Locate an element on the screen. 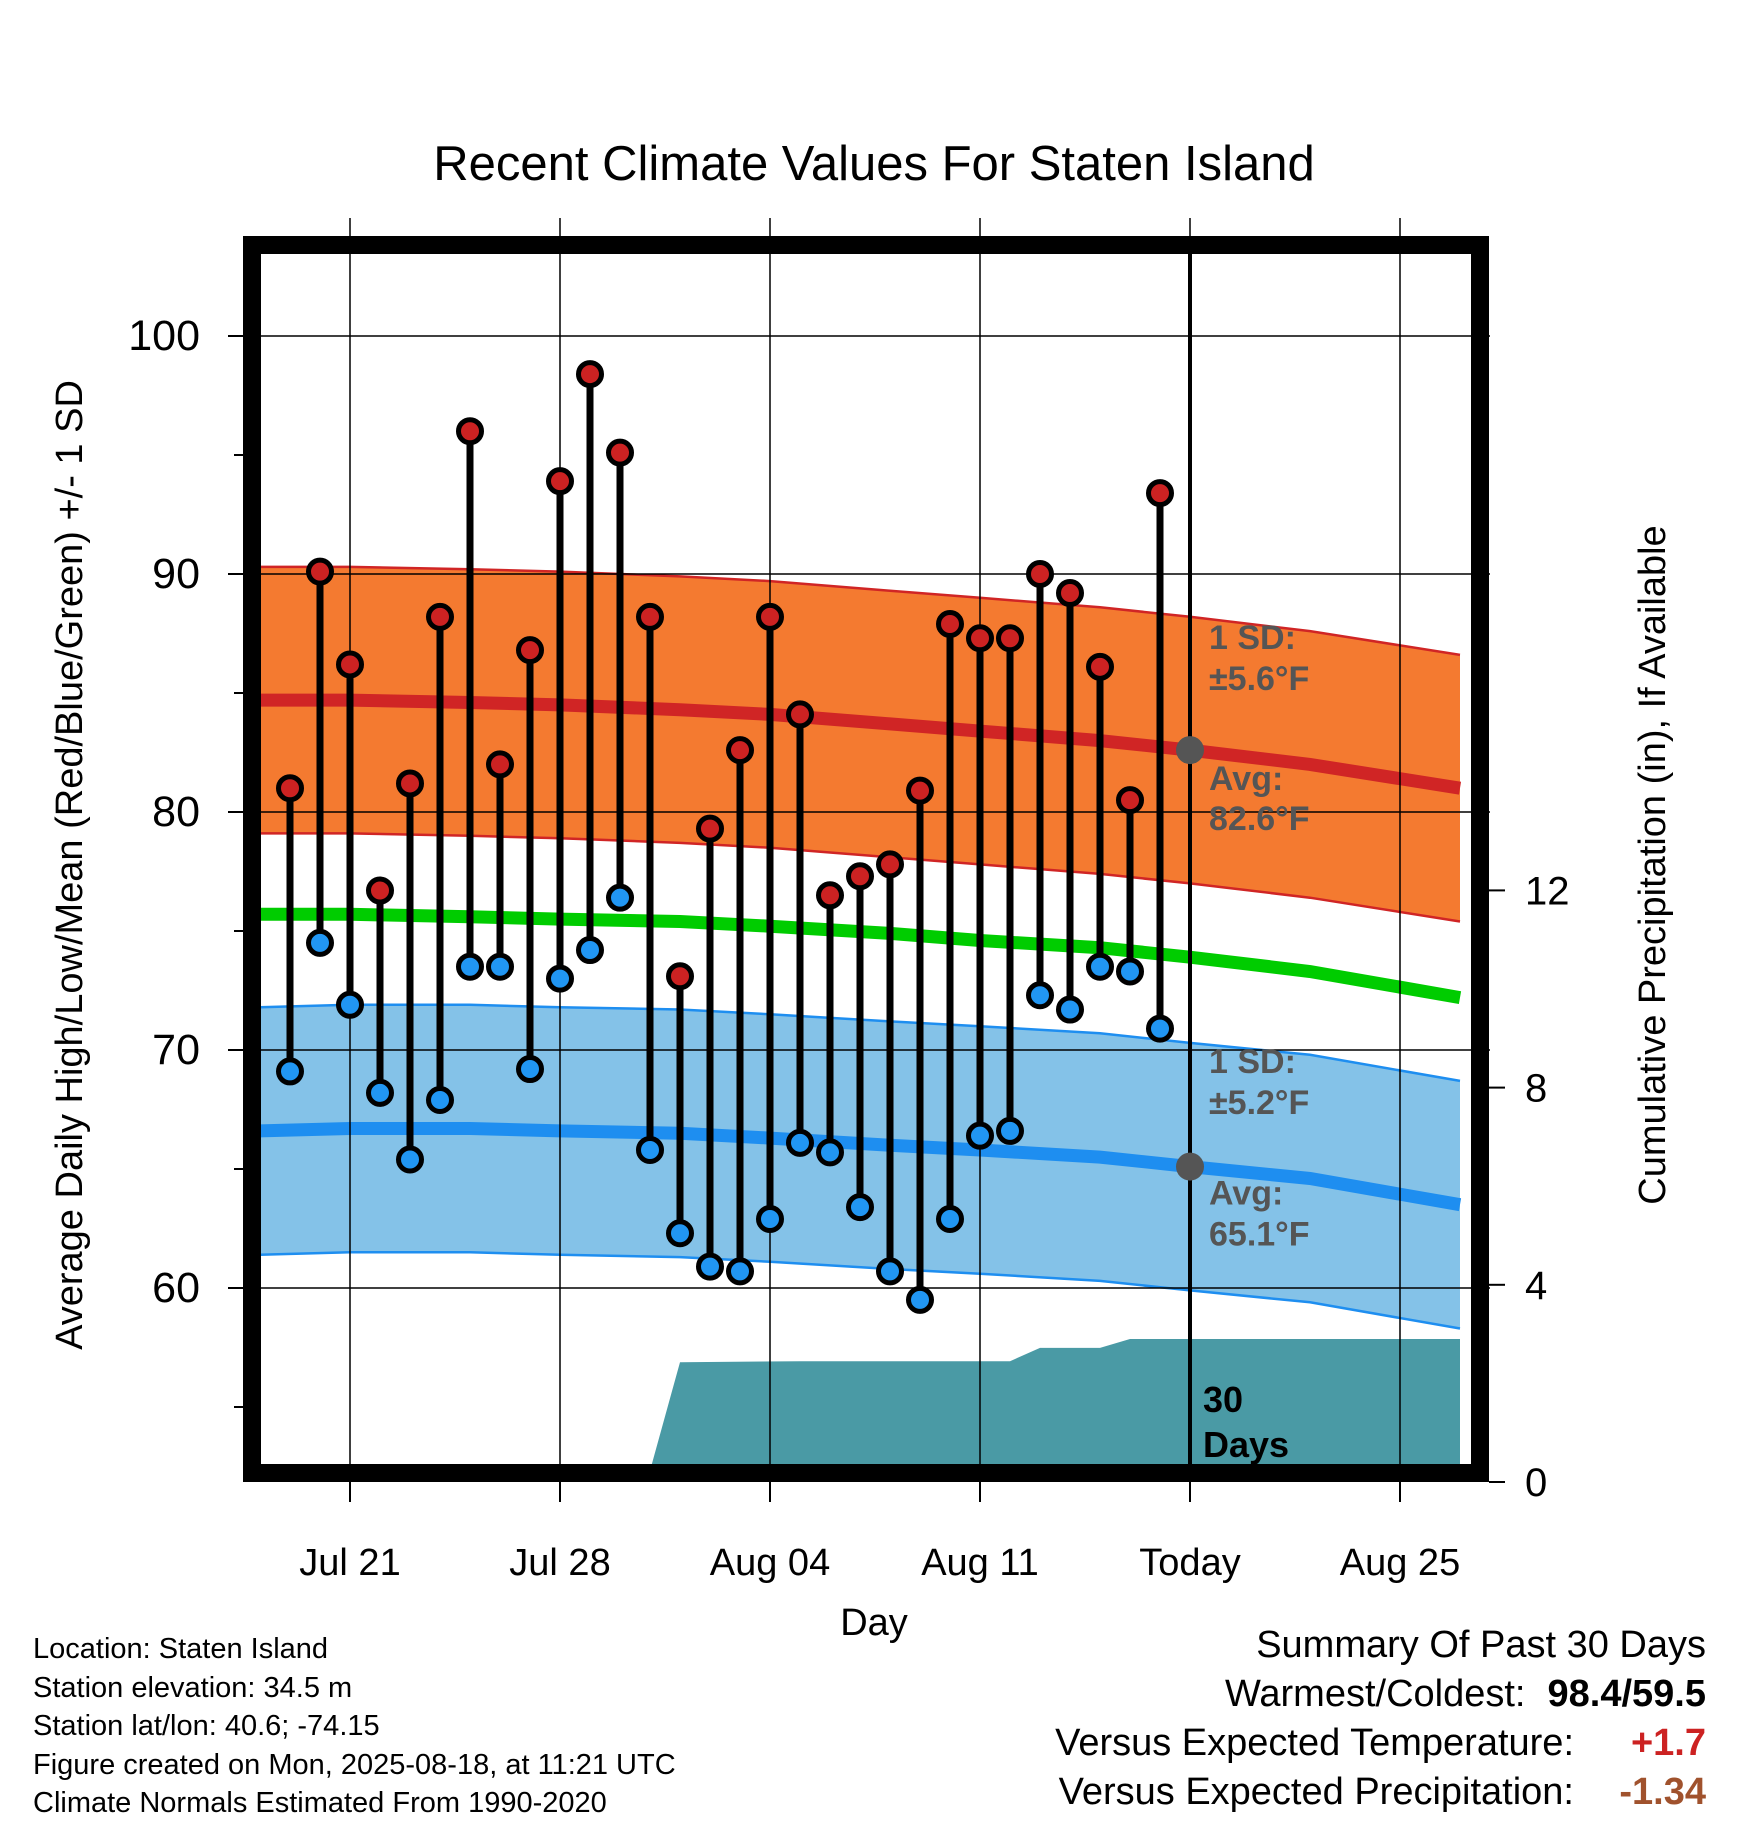  high-avg-label: Avg: is located at coordinates (1246, 779).